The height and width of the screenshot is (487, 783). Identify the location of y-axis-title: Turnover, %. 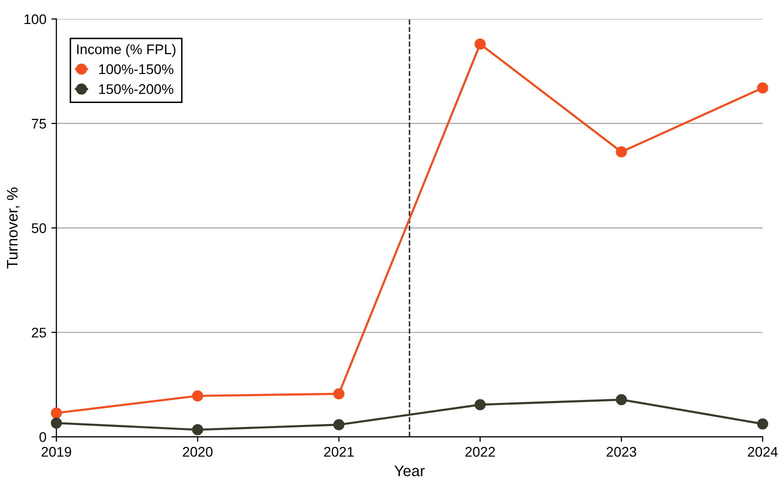
(13, 228).